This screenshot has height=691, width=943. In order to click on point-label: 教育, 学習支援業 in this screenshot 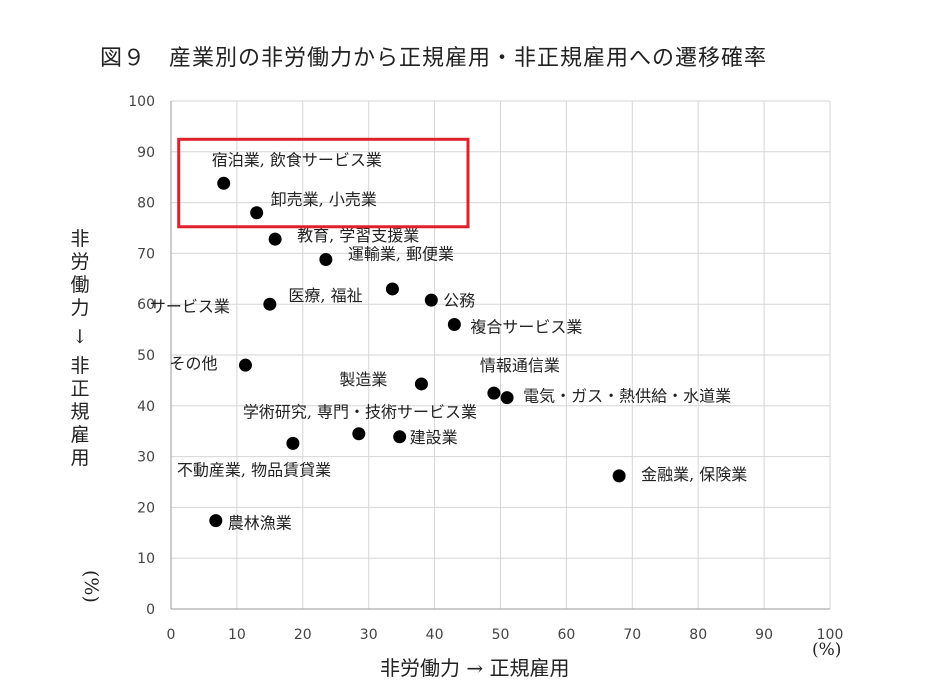, I will do `click(358, 235)`.